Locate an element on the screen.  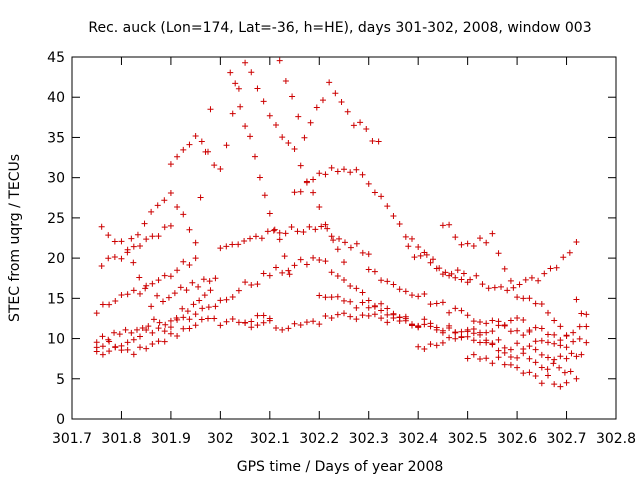
x-tick-label: 302.1 is located at coordinates (270, 439).